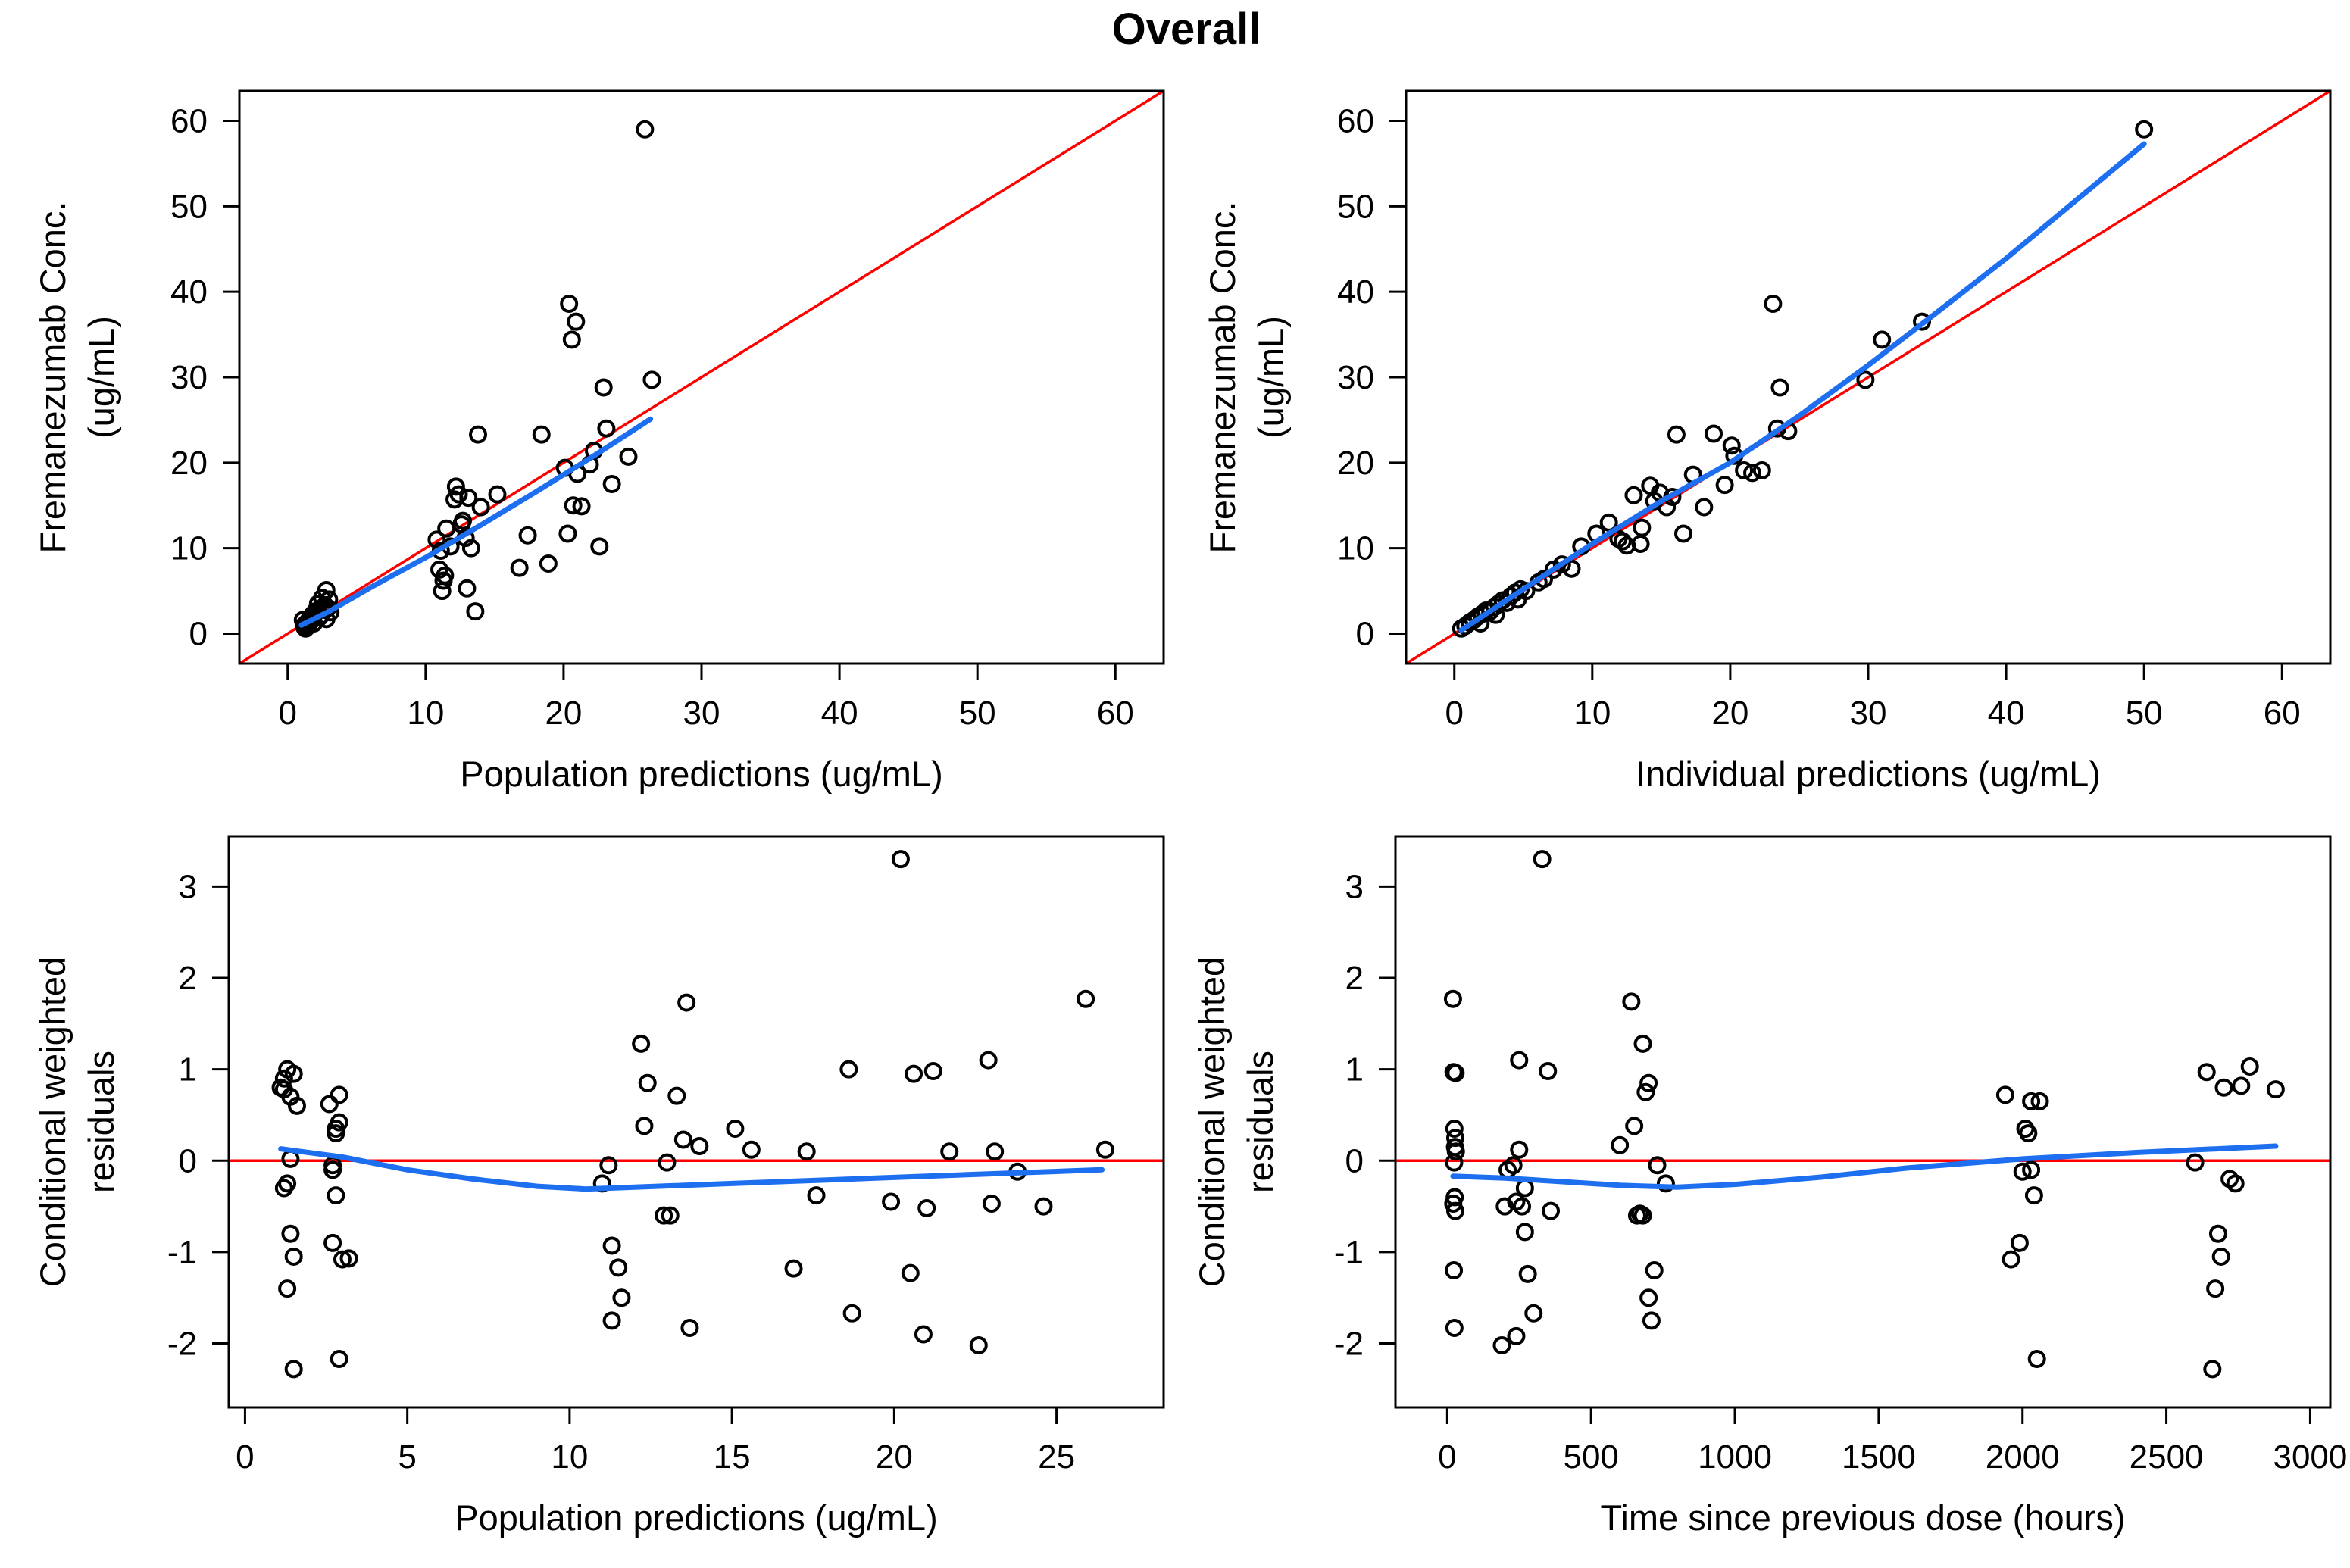  Describe the element at coordinates (1349, 1344) in the screenshot. I see `y-tick-label: -2` at that location.